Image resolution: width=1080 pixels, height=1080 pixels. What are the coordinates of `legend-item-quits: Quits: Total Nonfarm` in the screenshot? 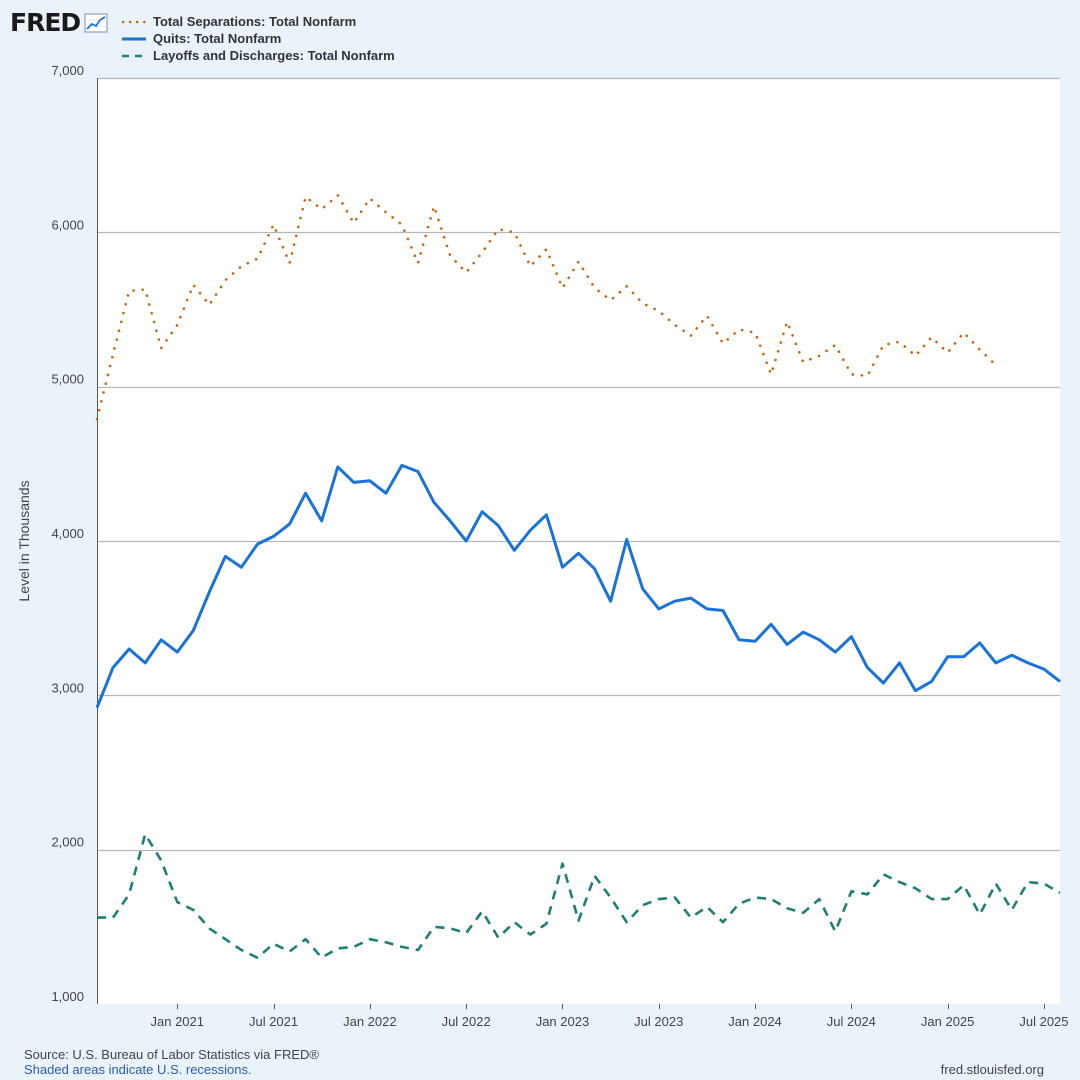 It's located at (258, 38).